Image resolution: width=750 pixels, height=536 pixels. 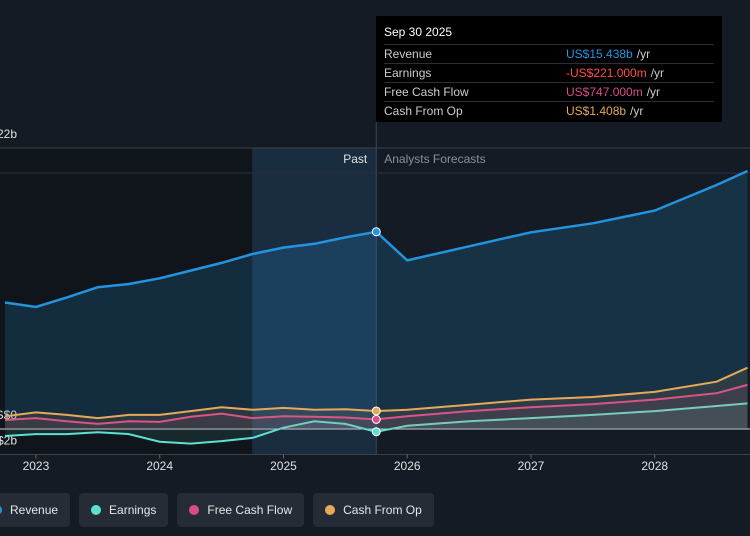 What do you see at coordinates (654, 466) in the screenshot?
I see `x-tick-label: 2028` at bounding box center [654, 466].